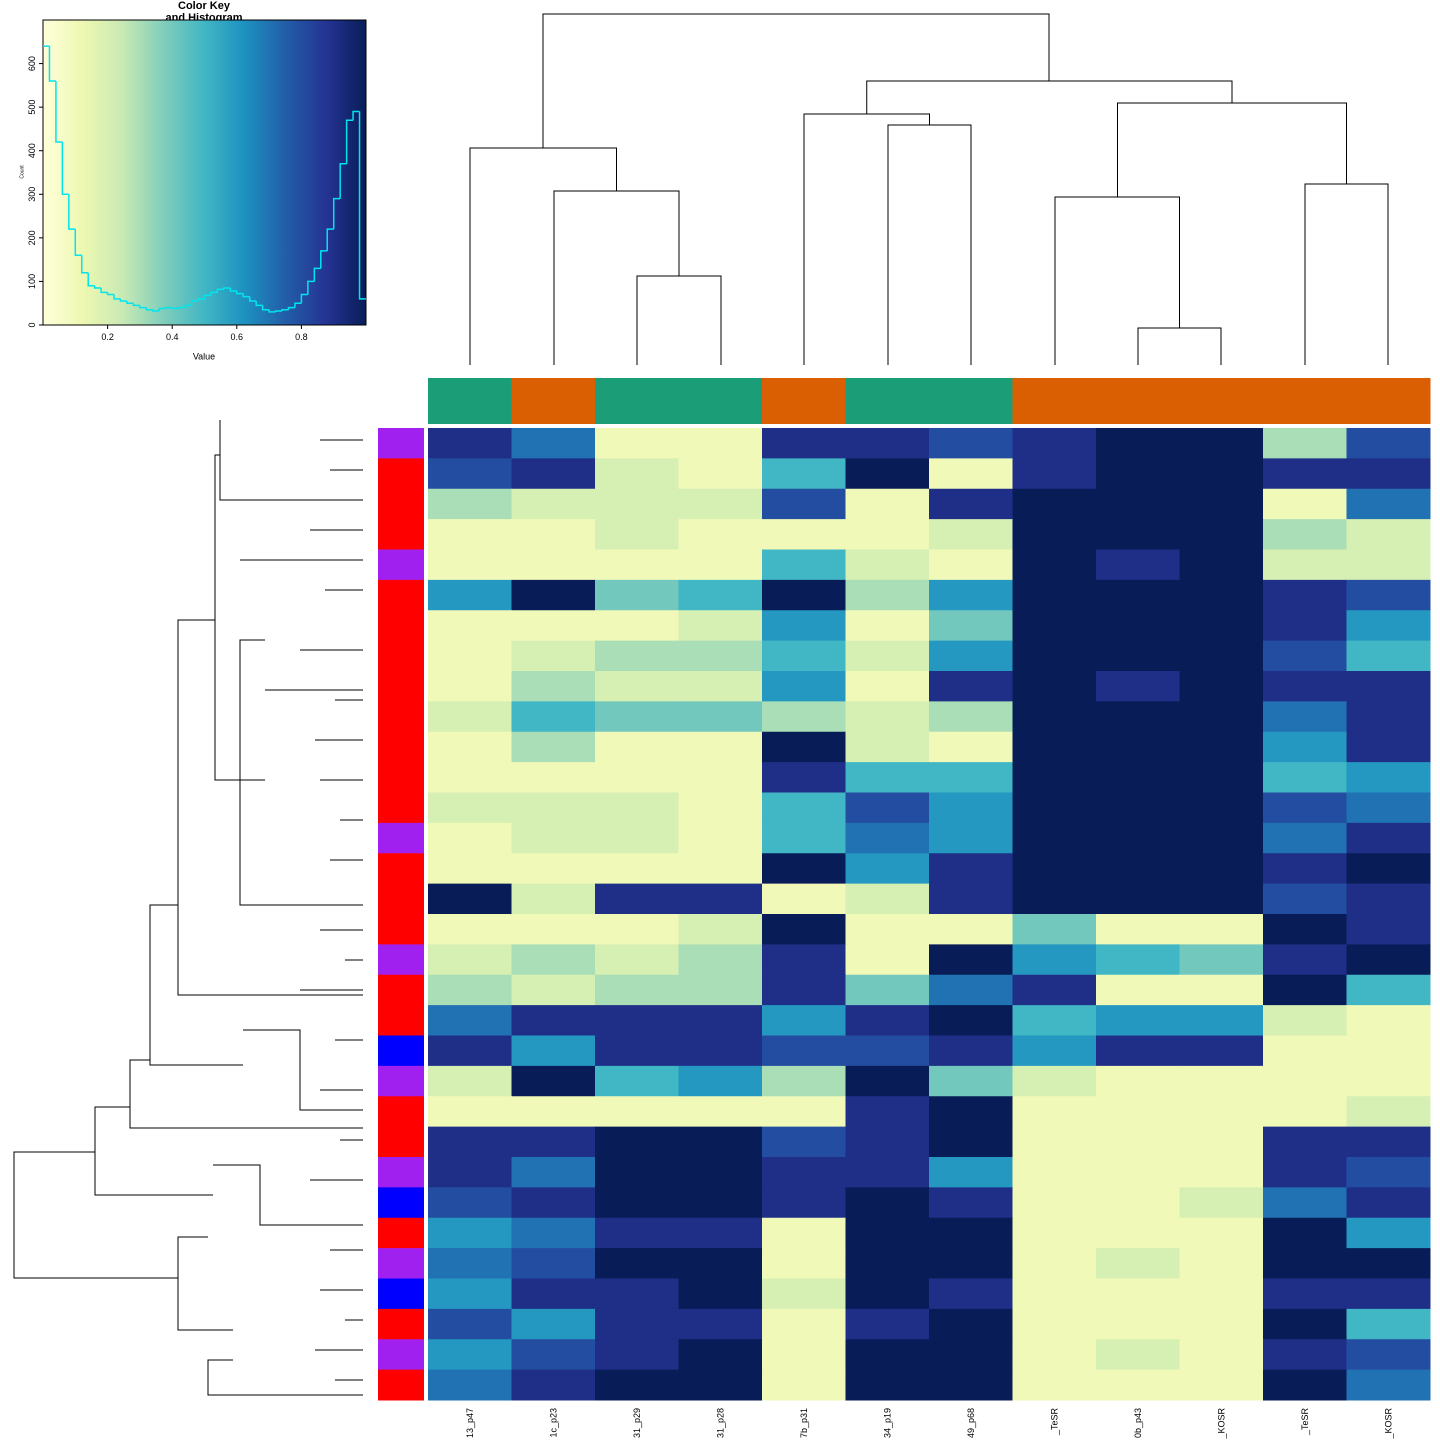 The image size is (1440, 1440). I want to click on y-tick-label: 0, so click(32, 324).